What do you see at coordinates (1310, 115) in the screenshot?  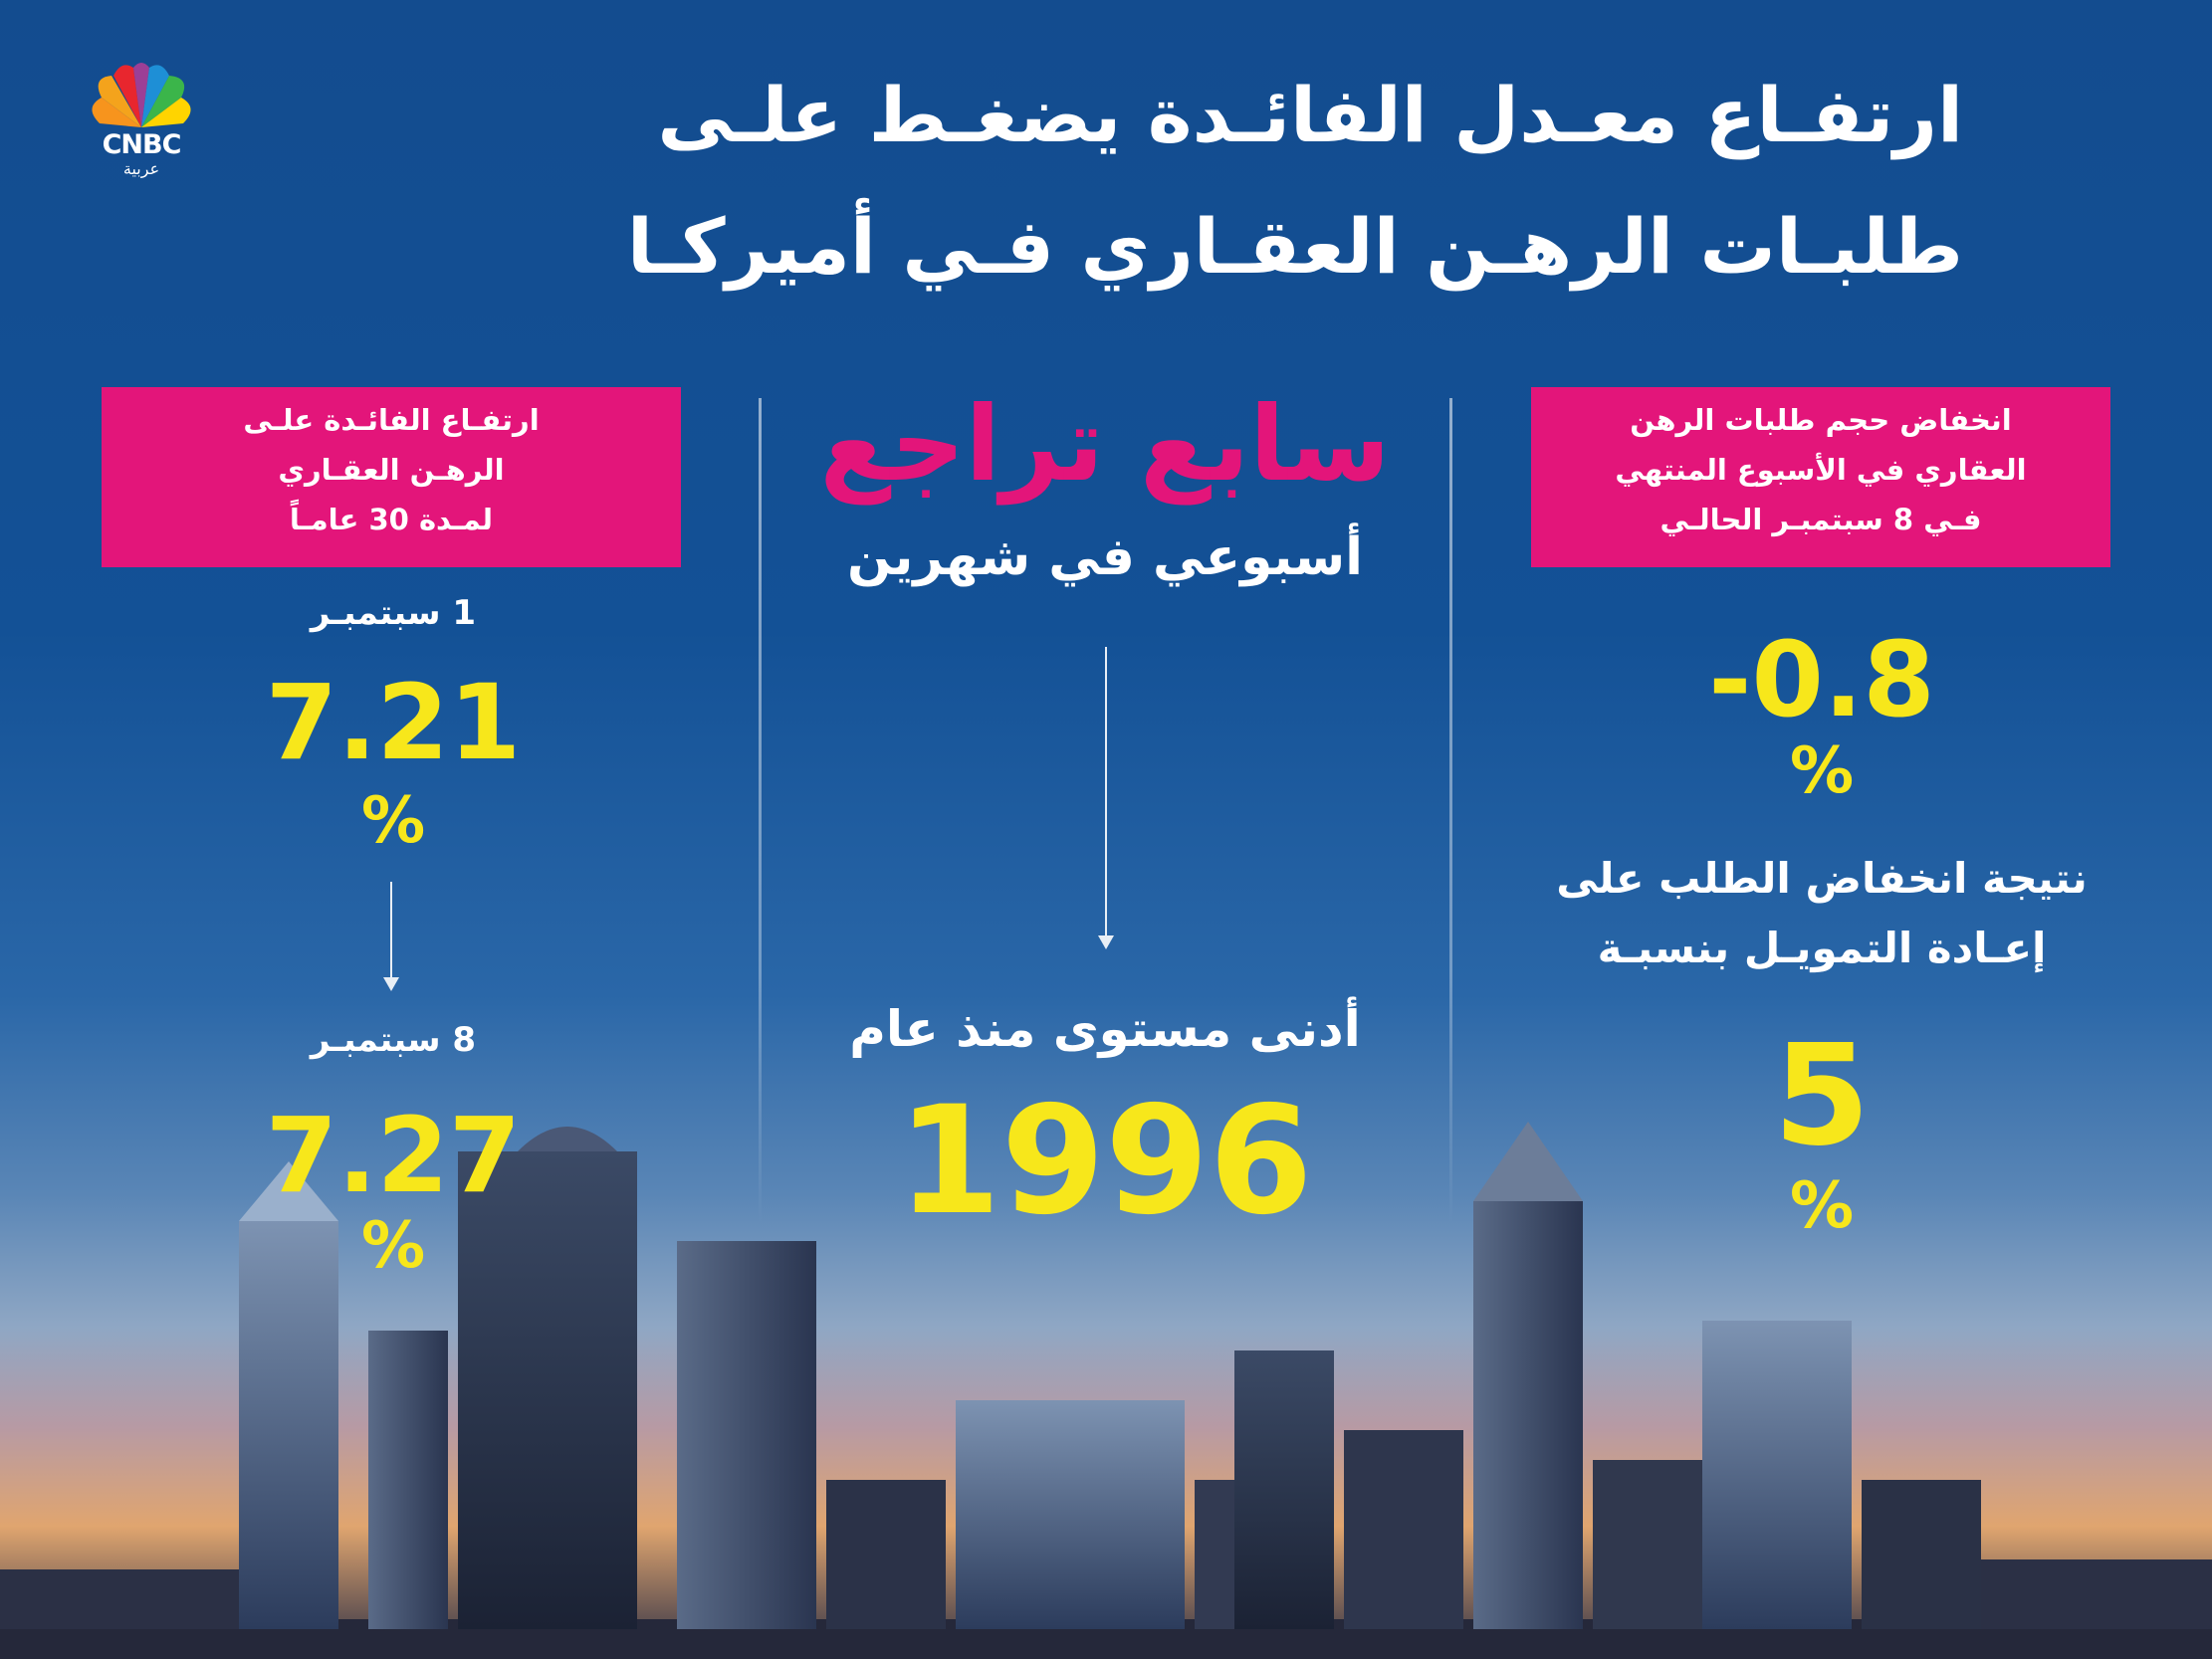 I see `page-title-line-1: ارتفـاع معـدل الفائـدة يضغـط علـى` at bounding box center [1310, 115].